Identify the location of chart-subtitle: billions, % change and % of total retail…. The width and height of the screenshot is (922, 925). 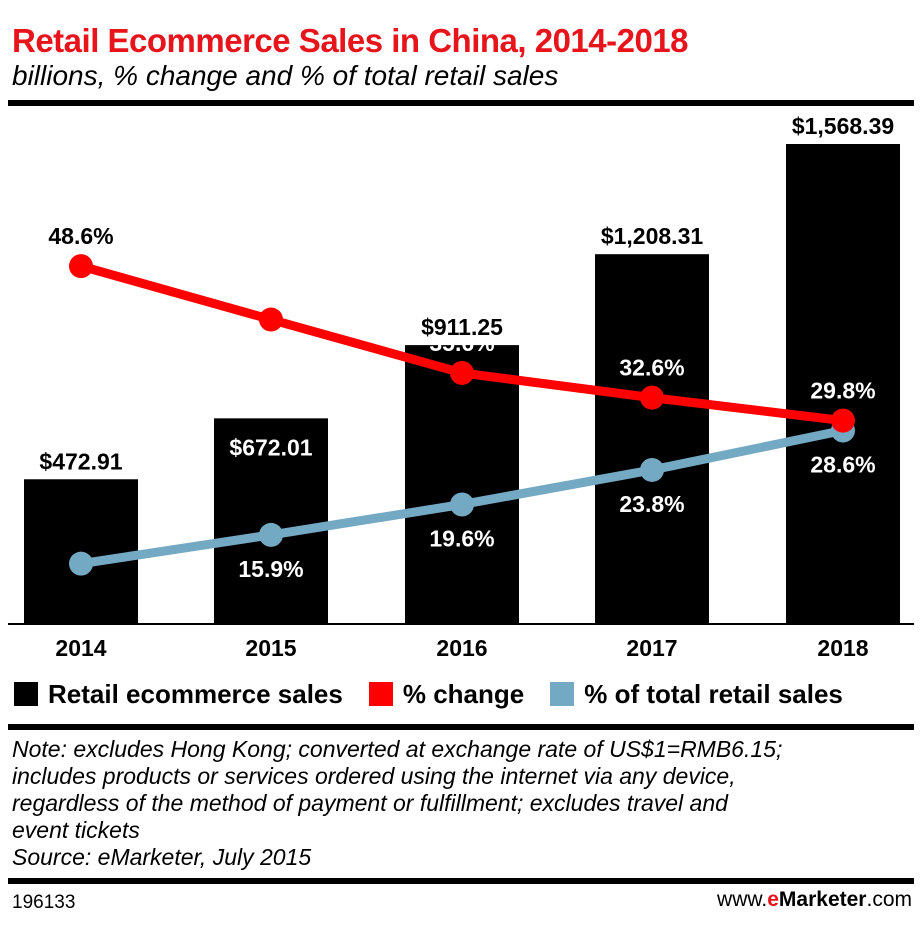
(285, 75).